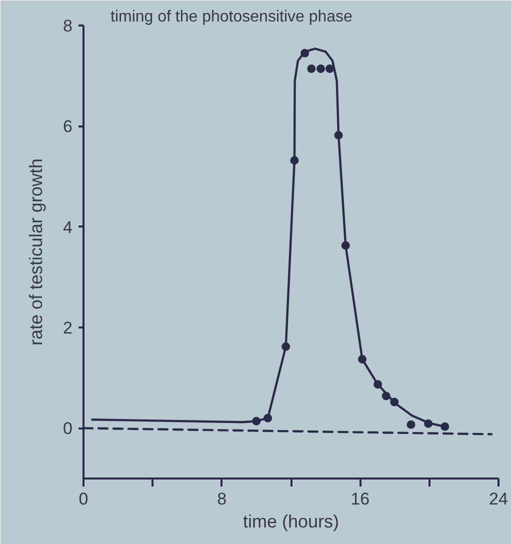  What do you see at coordinates (360, 499) in the screenshot?
I see `x-tick-label: 16` at bounding box center [360, 499].